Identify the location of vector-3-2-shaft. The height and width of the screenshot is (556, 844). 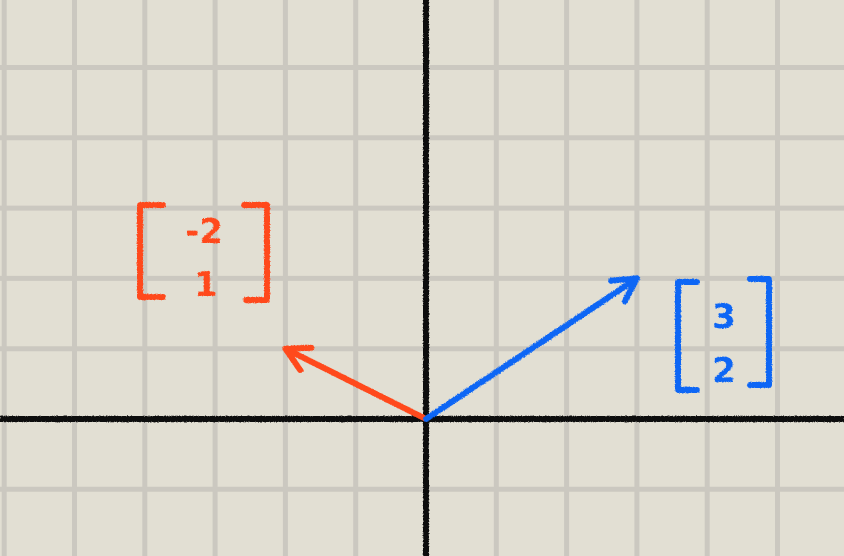
(531, 348).